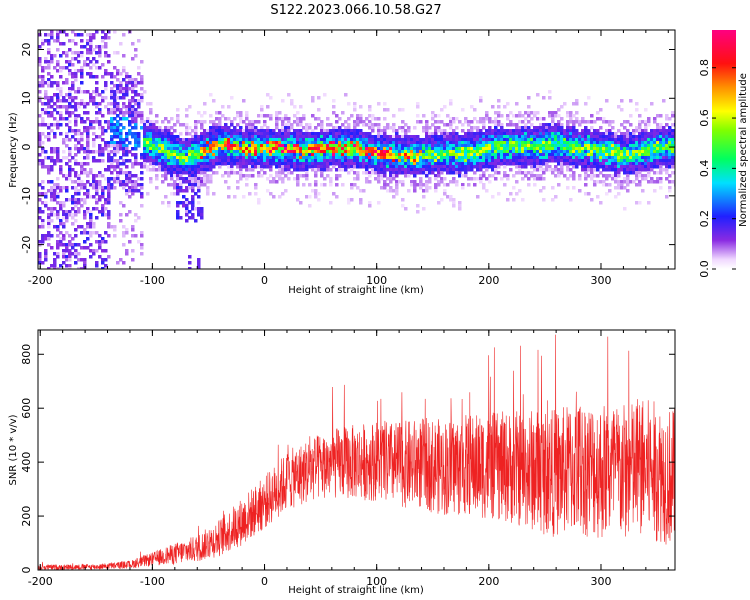 The height and width of the screenshot is (600, 750). I want to click on colorbar-label: Normalized spectral amplitude, so click(743, 150).